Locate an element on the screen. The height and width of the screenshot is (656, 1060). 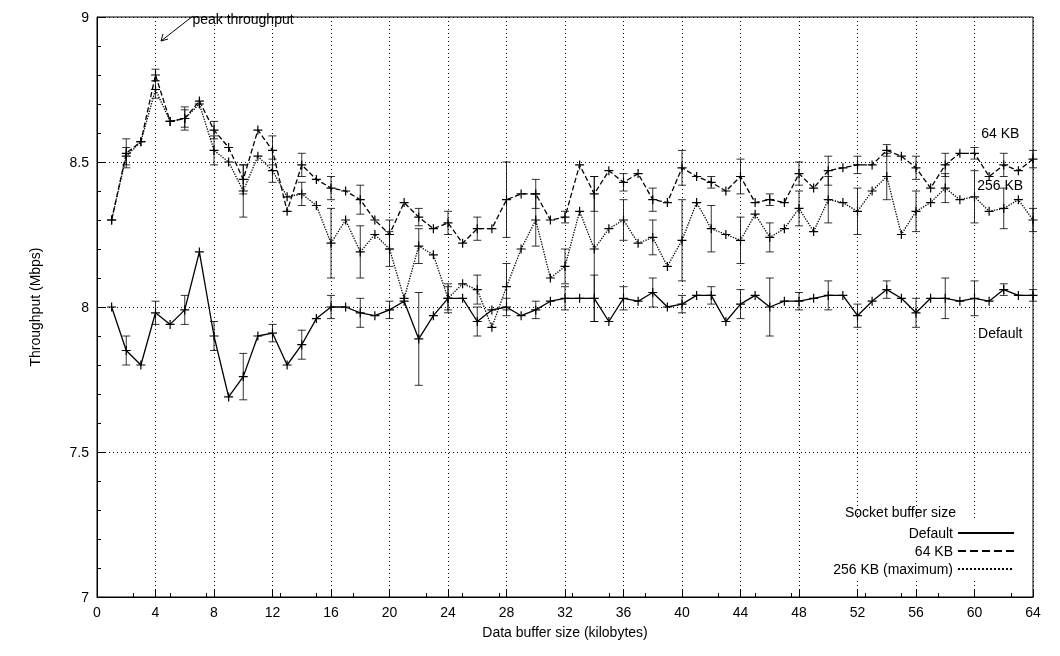
x-tick-label: 24 is located at coordinates (448, 612).